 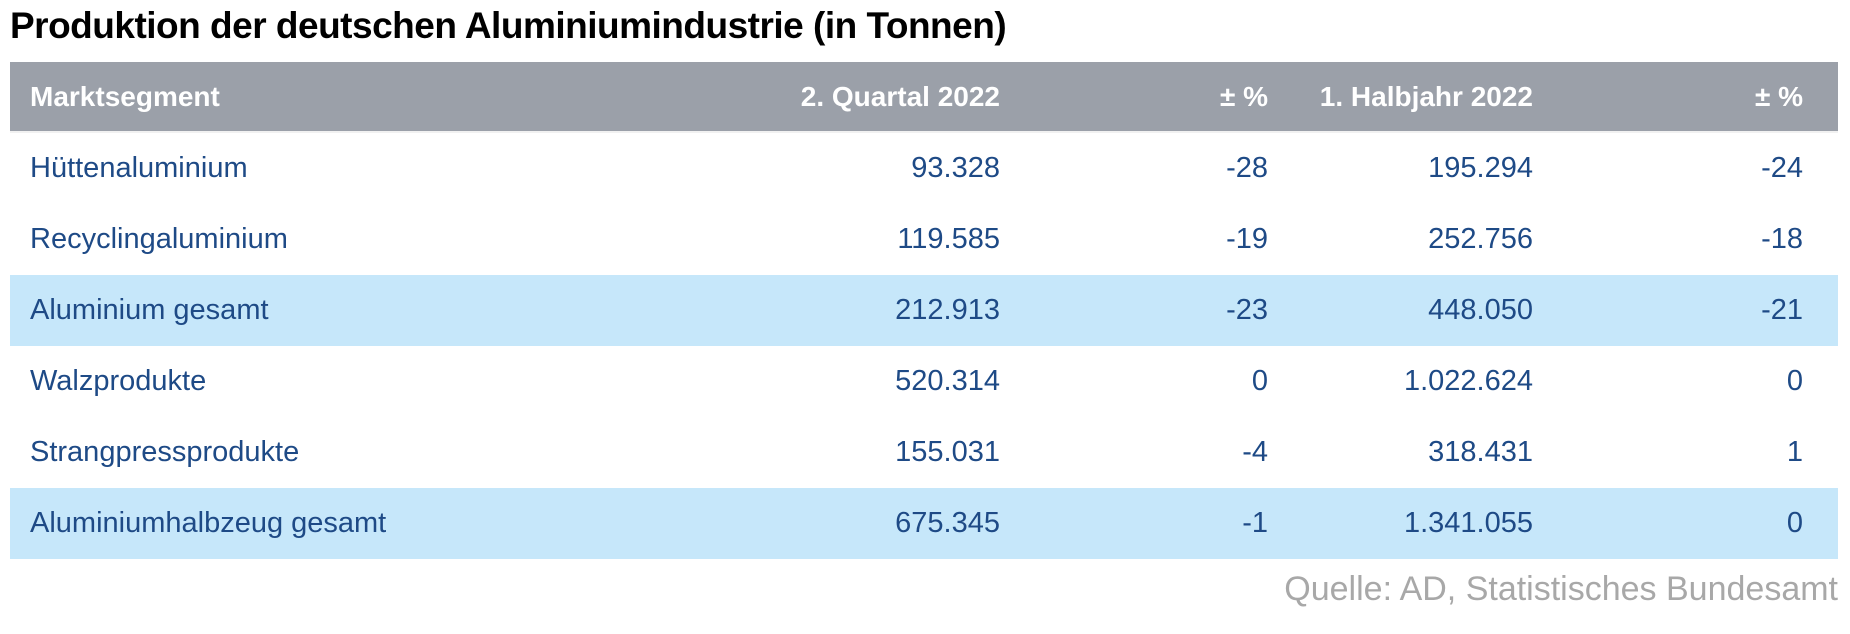 What do you see at coordinates (310, 239) in the screenshot?
I see `segment-label: Recyclingaluminium` at bounding box center [310, 239].